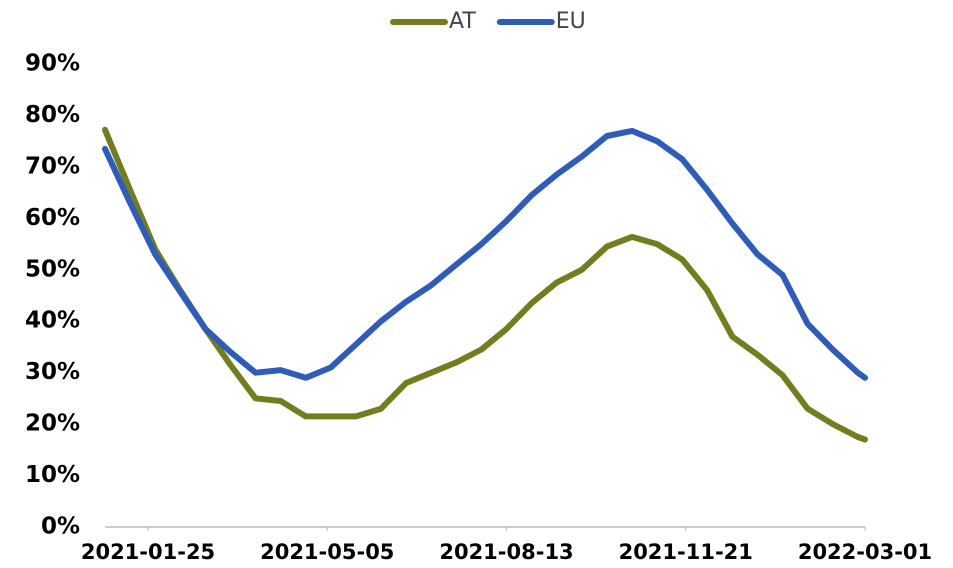  What do you see at coordinates (52, 269) in the screenshot?
I see `y-tick-label: 50%` at bounding box center [52, 269].